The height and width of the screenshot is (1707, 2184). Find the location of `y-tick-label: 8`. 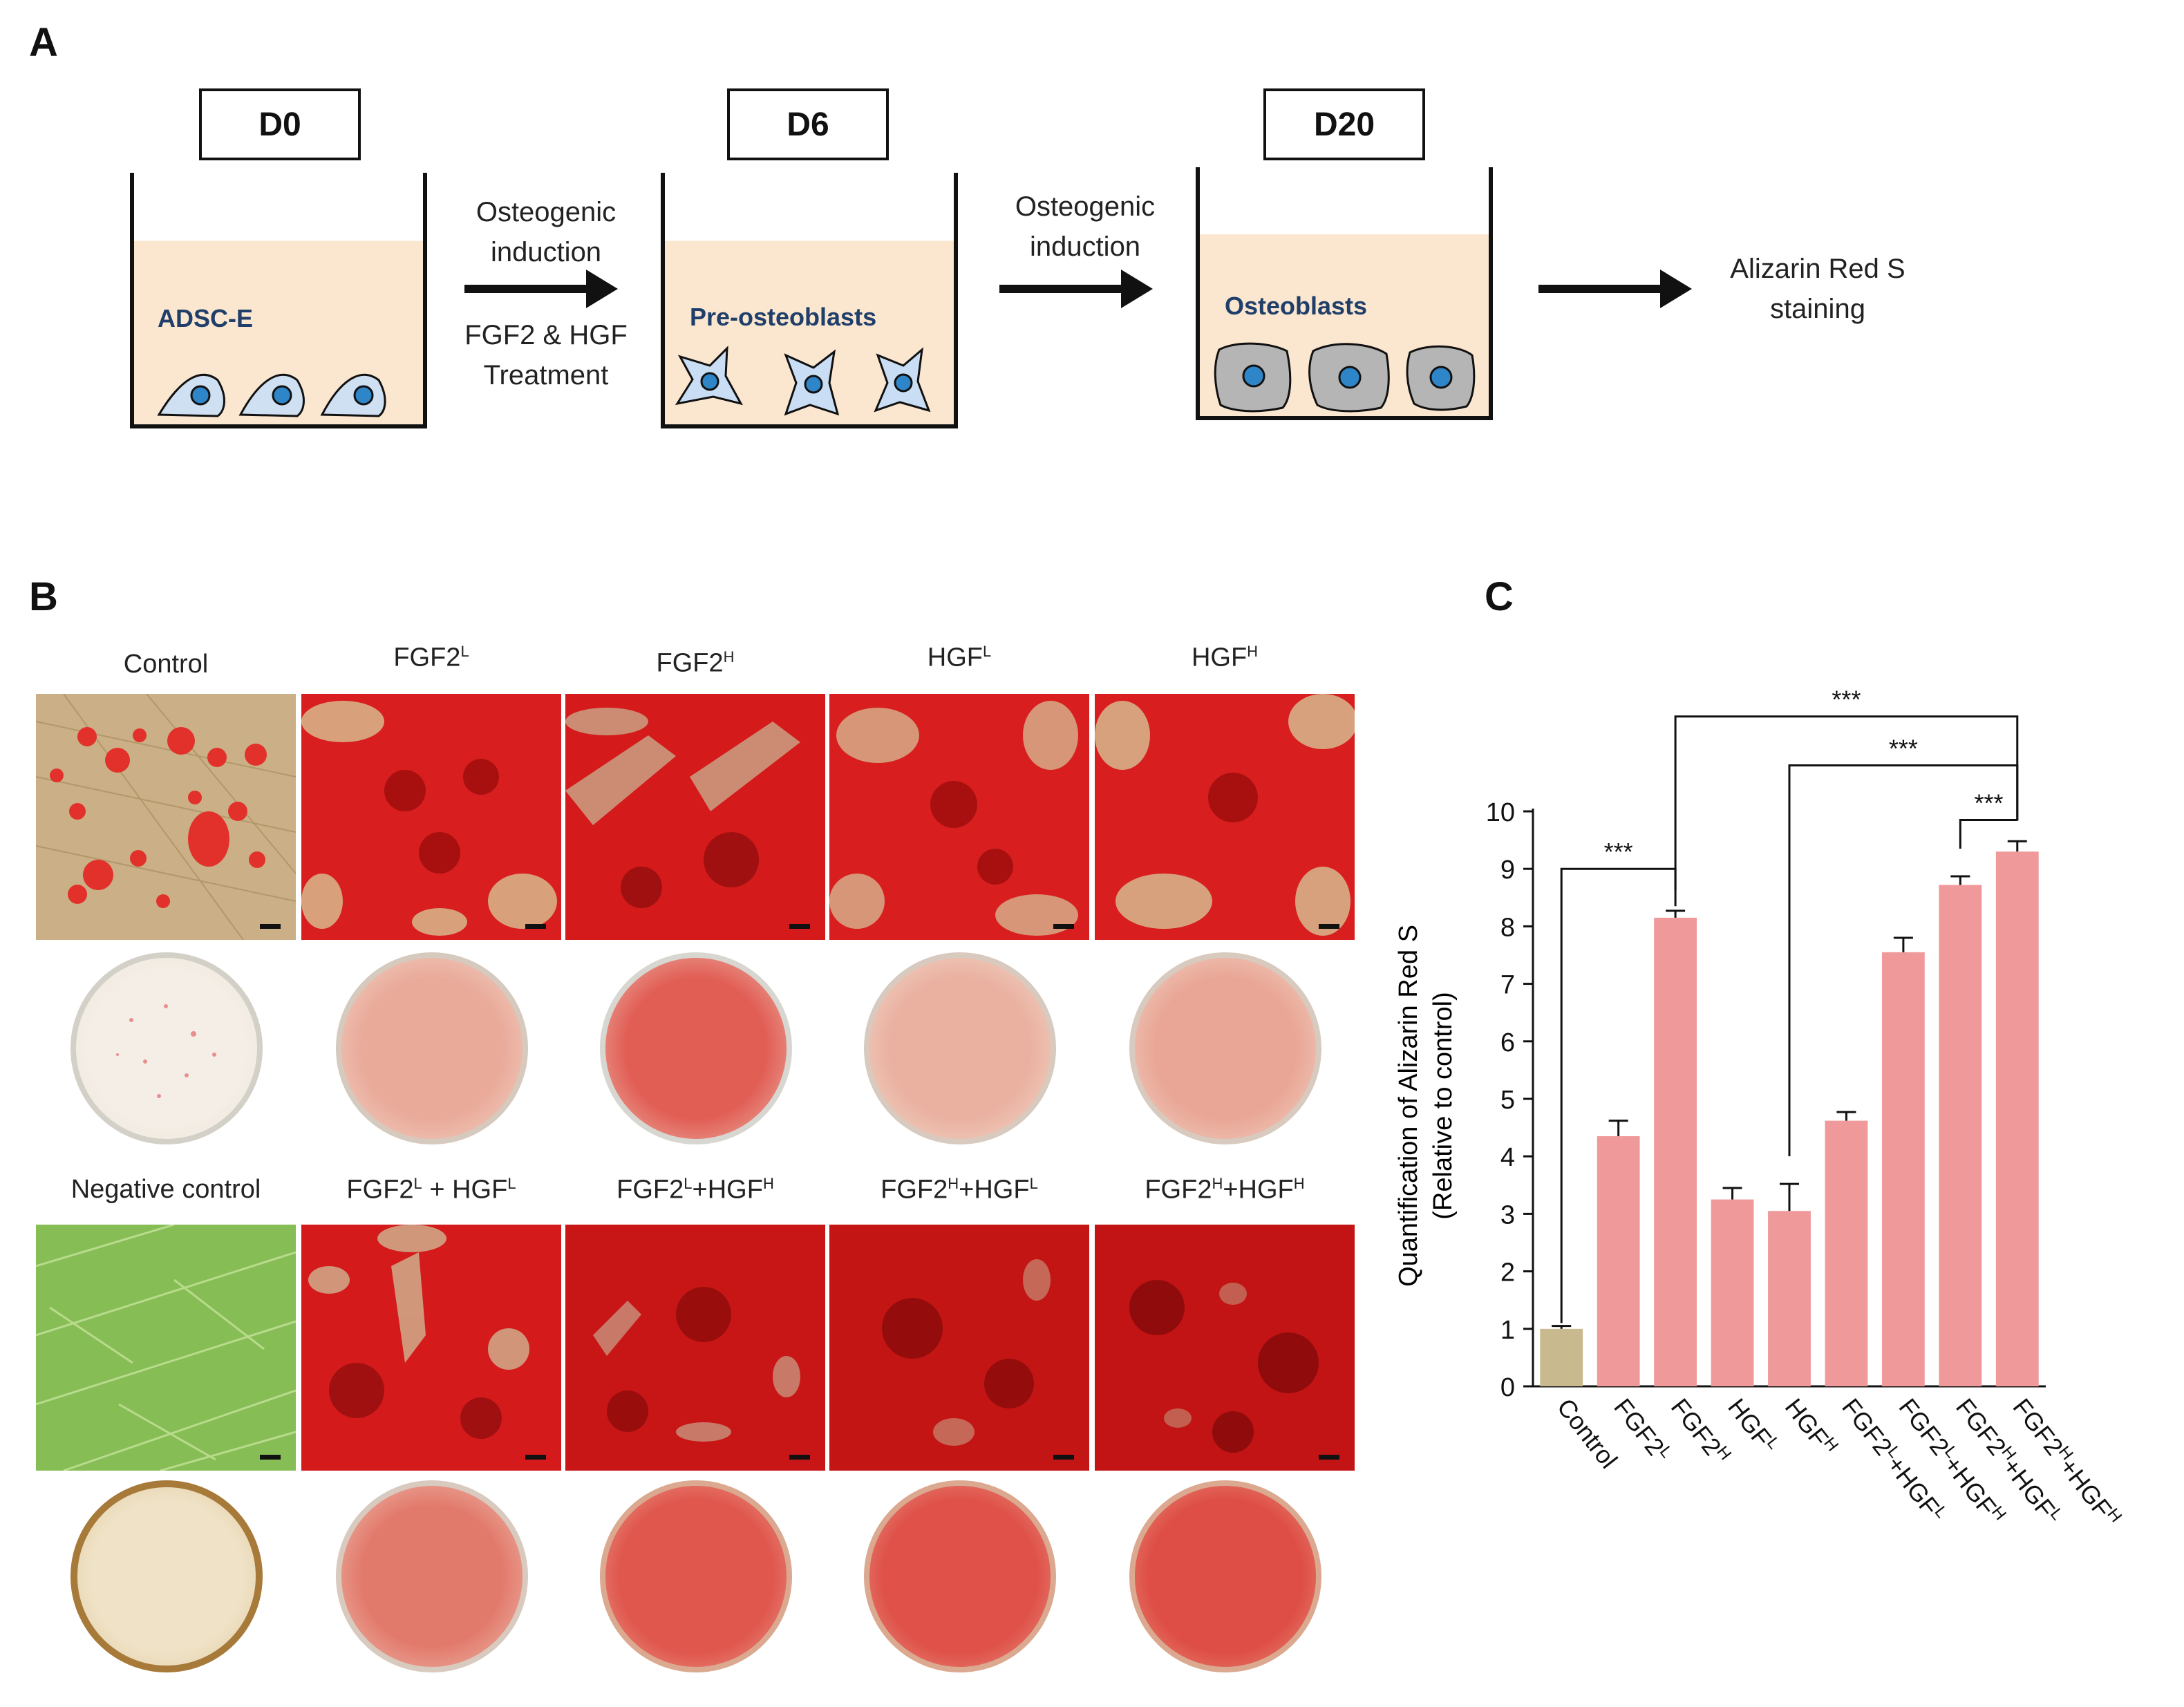

y-tick-label: 8 is located at coordinates (1507, 927).